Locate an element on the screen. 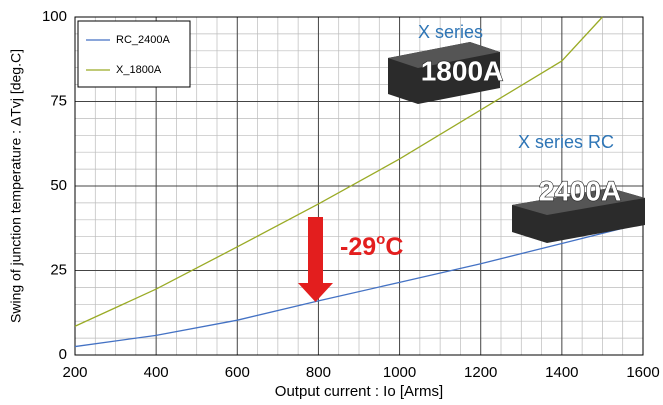  arrow is located at coordinates (315, 259).